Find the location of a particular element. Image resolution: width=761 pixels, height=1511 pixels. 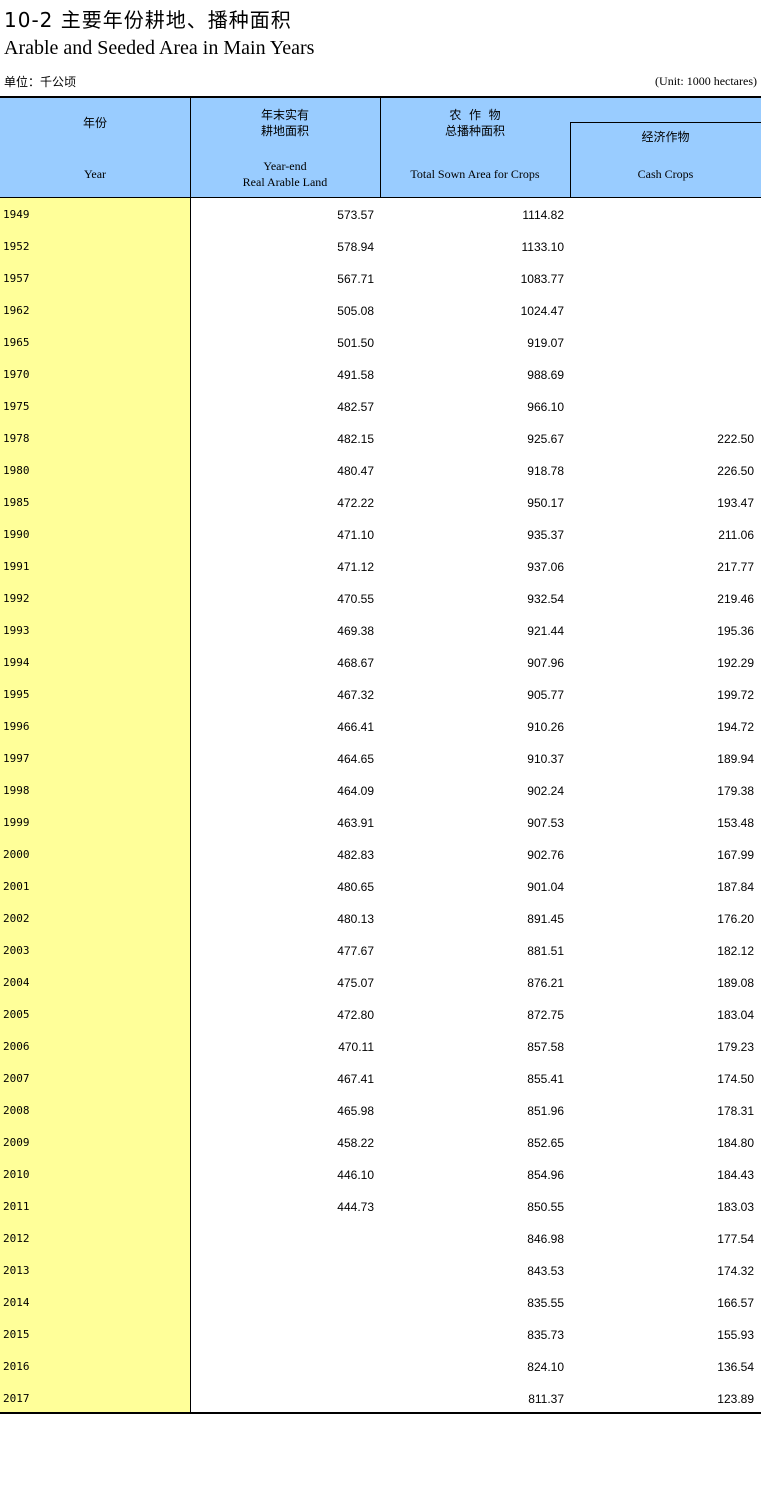

table-row: 1962 505.08 1024.47 is located at coordinates (380, 310).